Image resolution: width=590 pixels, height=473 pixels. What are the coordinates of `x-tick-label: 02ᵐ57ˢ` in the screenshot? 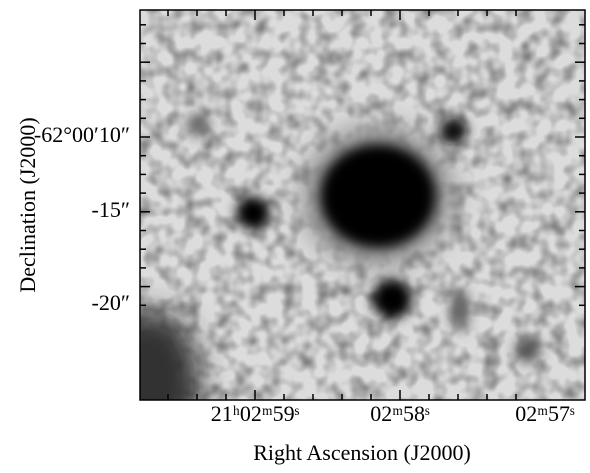 It's located at (545, 413).